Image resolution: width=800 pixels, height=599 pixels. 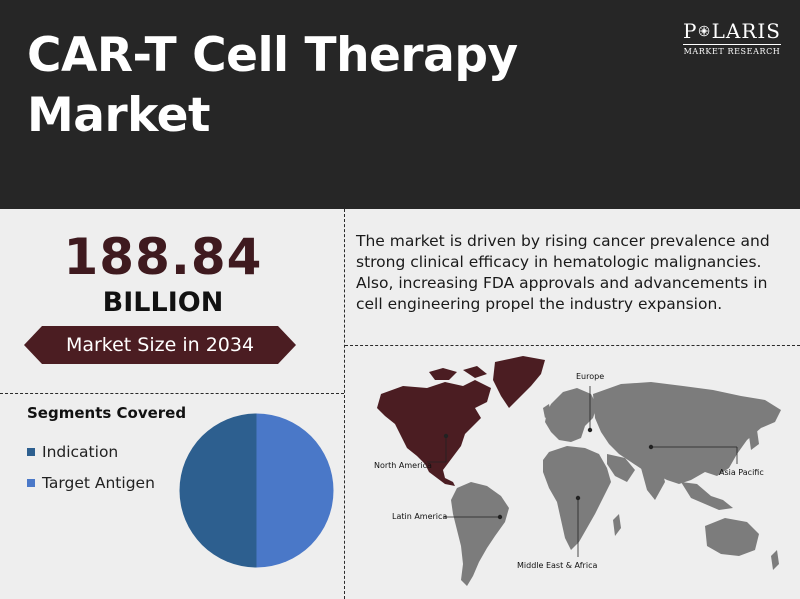 I want to click on map-arabia, so click(x=621, y=468).